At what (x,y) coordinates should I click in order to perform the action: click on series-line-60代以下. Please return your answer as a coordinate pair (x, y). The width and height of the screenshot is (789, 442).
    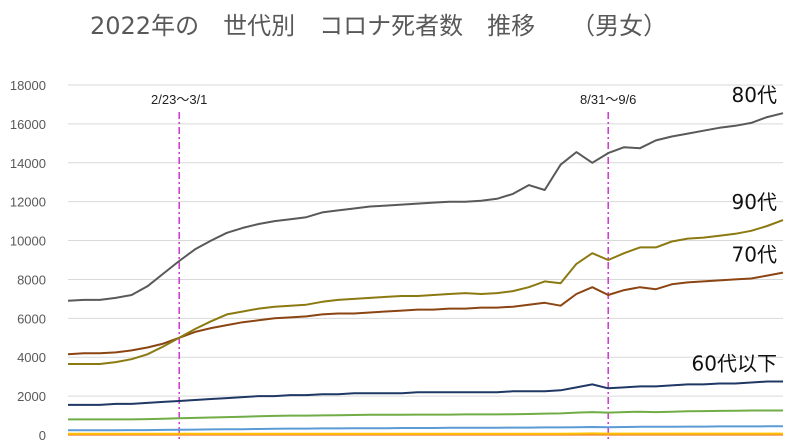
    Looking at the image, I should click on (425, 393).